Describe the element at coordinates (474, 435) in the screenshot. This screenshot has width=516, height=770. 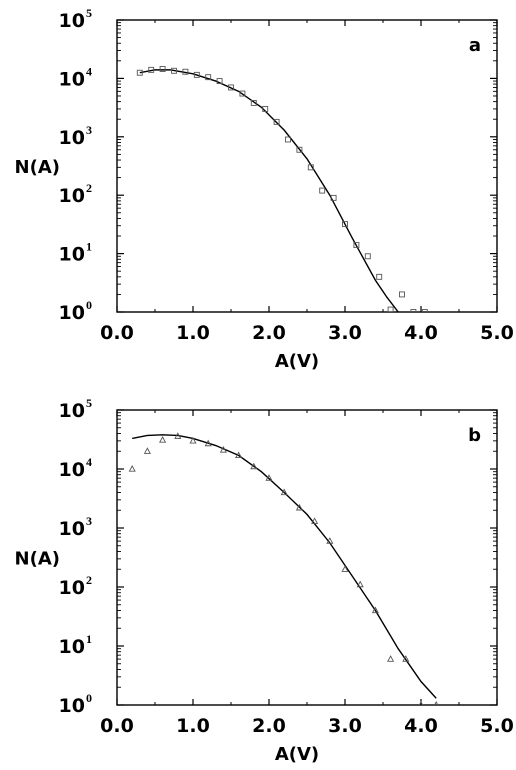
I see `panel-label: b` at that location.